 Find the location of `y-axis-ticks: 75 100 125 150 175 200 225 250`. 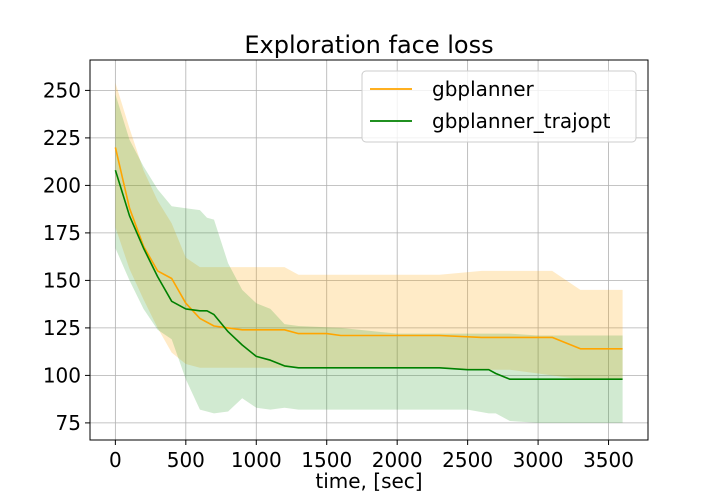

y-axis-ticks: 75 100 125 150 175 200 225 250 is located at coordinates (66, 256).